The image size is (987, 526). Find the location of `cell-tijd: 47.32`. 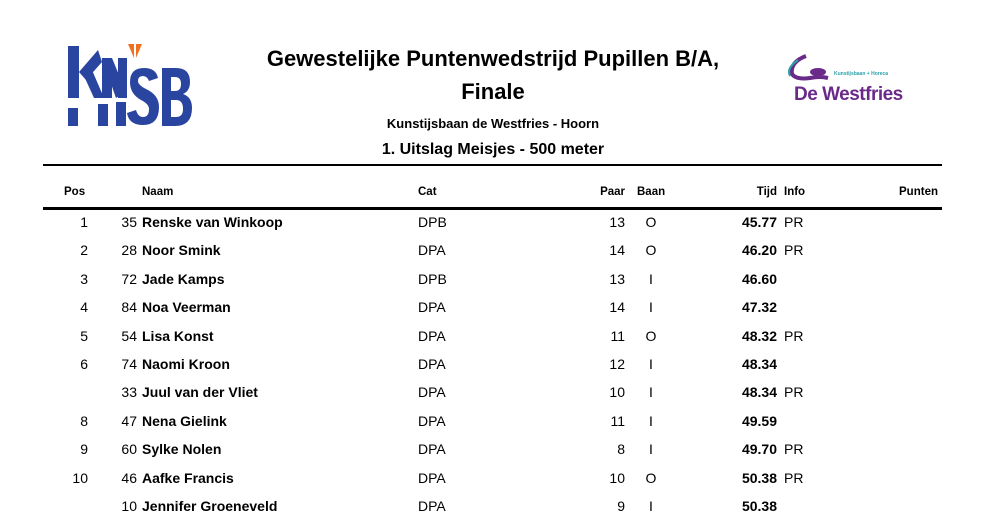

cell-tijd: 47.32 is located at coordinates (759, 307).